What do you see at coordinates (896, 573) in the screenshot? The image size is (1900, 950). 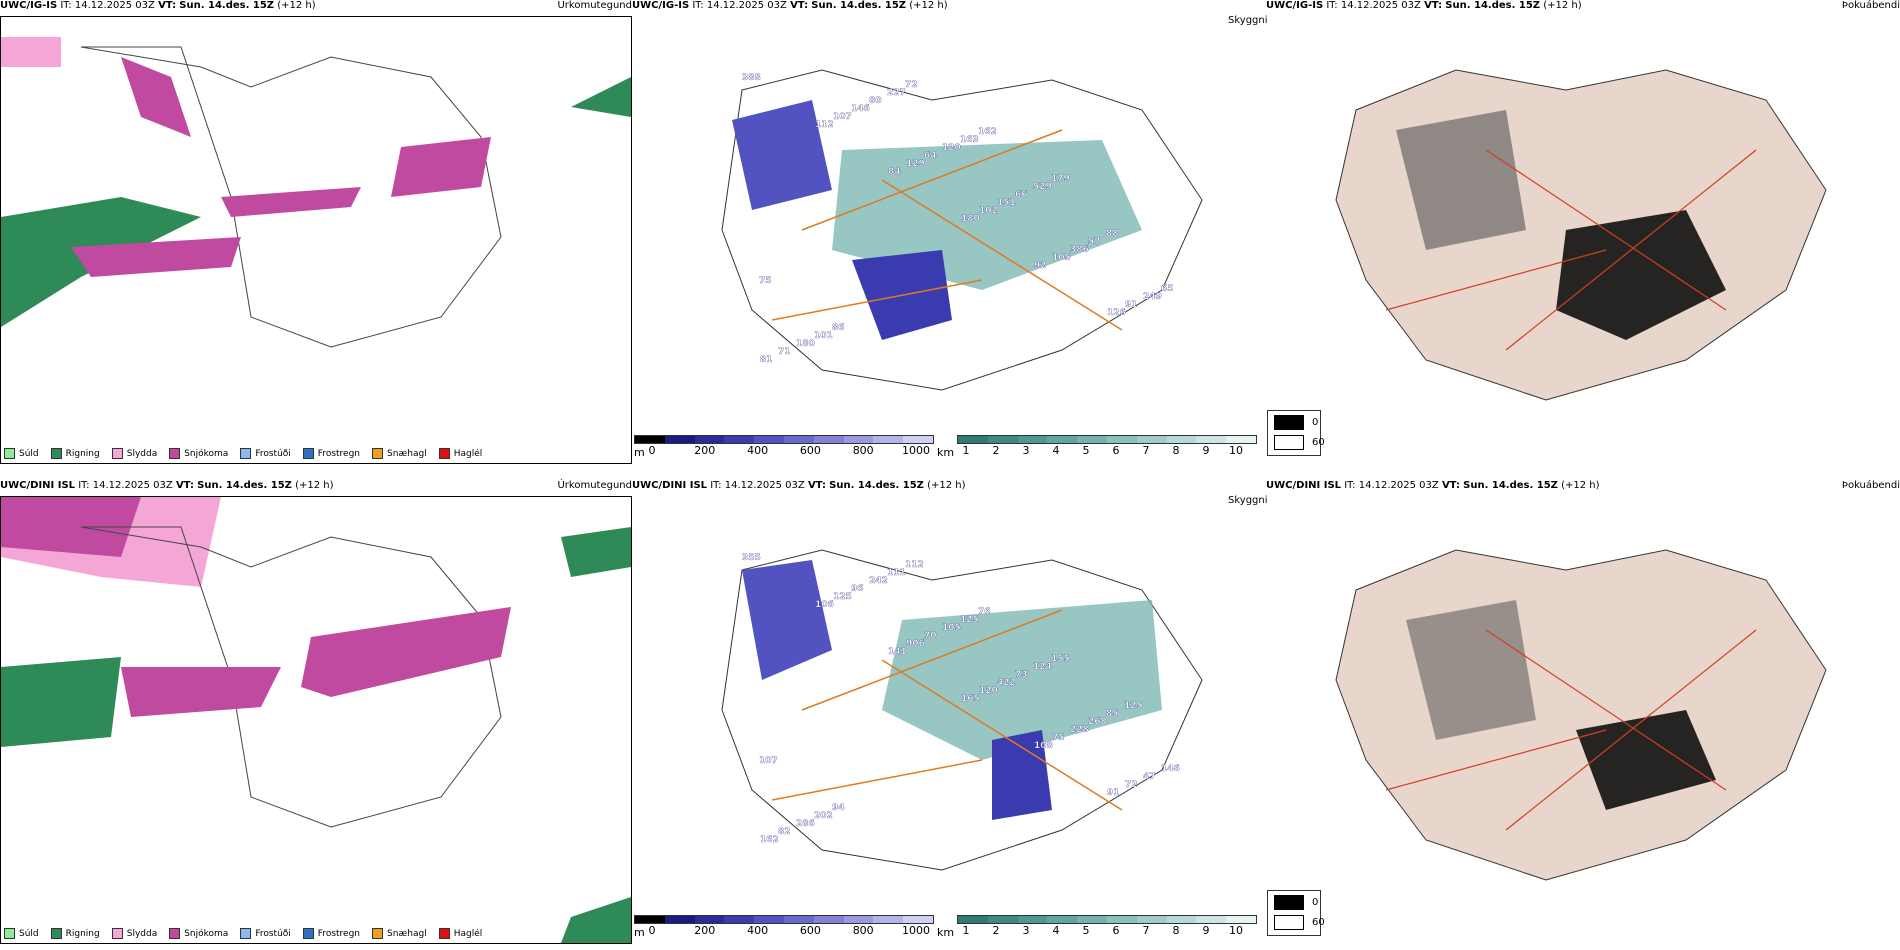 I see `ceiling-value-label: 111` at bounding box center [896, 573].